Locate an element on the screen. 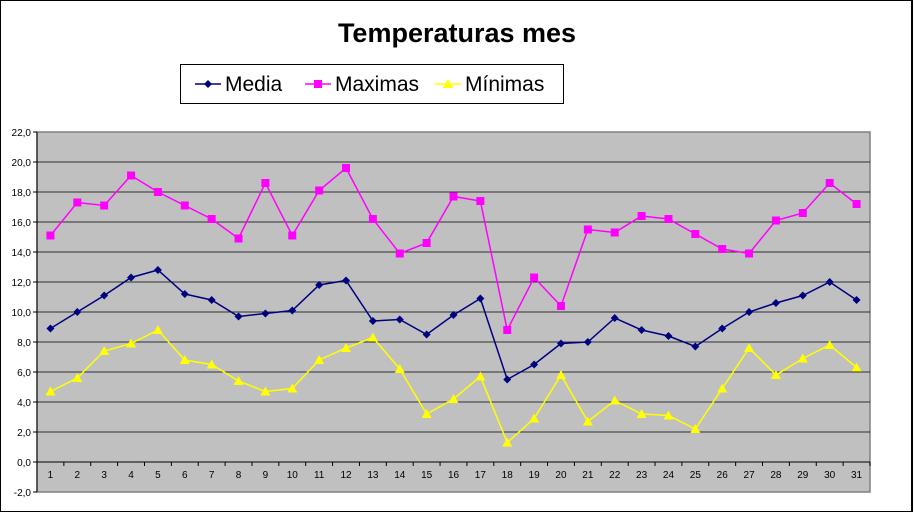  y-tick-label: 0,0 is located at coordinates (24, 463).